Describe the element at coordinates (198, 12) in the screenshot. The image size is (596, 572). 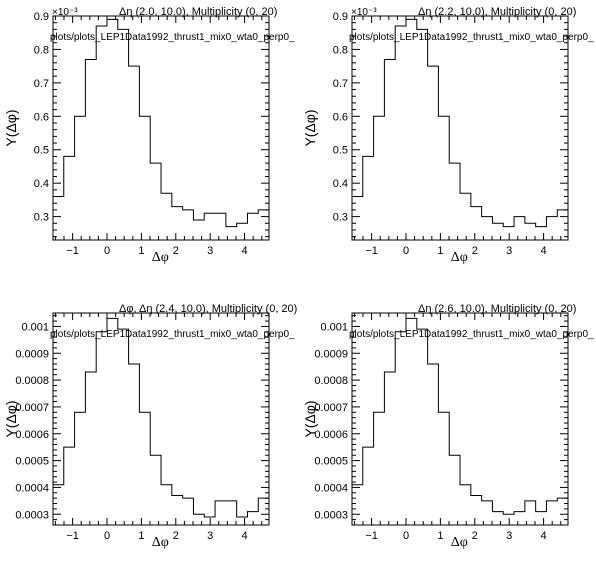
I see `chart-title: Δη (2.0, 10.0), Multiplicity (0, 20)` at that location.